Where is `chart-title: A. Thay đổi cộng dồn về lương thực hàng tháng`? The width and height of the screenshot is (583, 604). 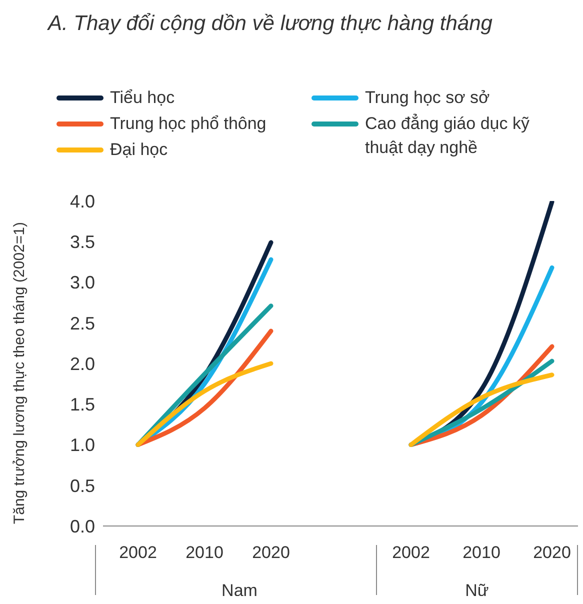
chart-title: A. Thay đổi cộng dồn về lương thực hàng tháng is located at coordinates (270, 24).